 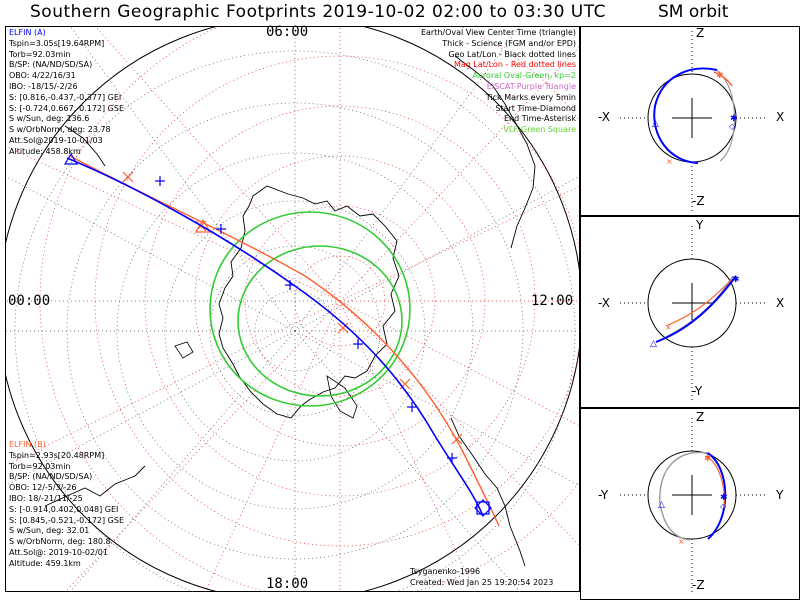 What do you see at coordinates (29, 301) in the screenshot?
I see `hour-label-left: 00:00` at bounding box center [29, 301].